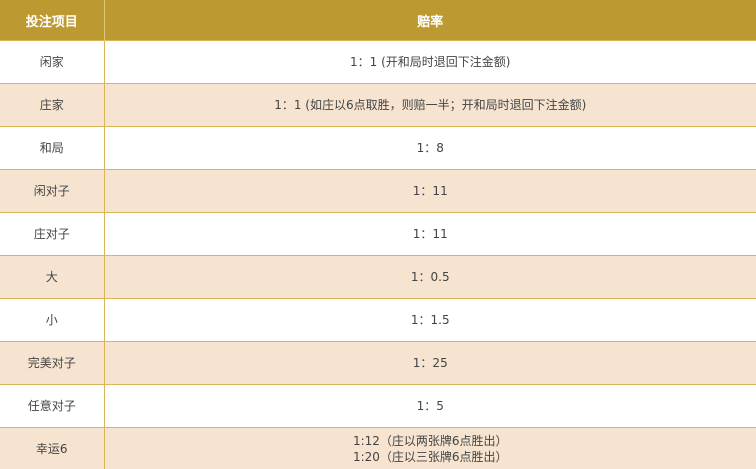 Image resolution: width=756 pixels, height=469 pixels. I want to click on table-row: 小 1：1.5, so click(378, 320).